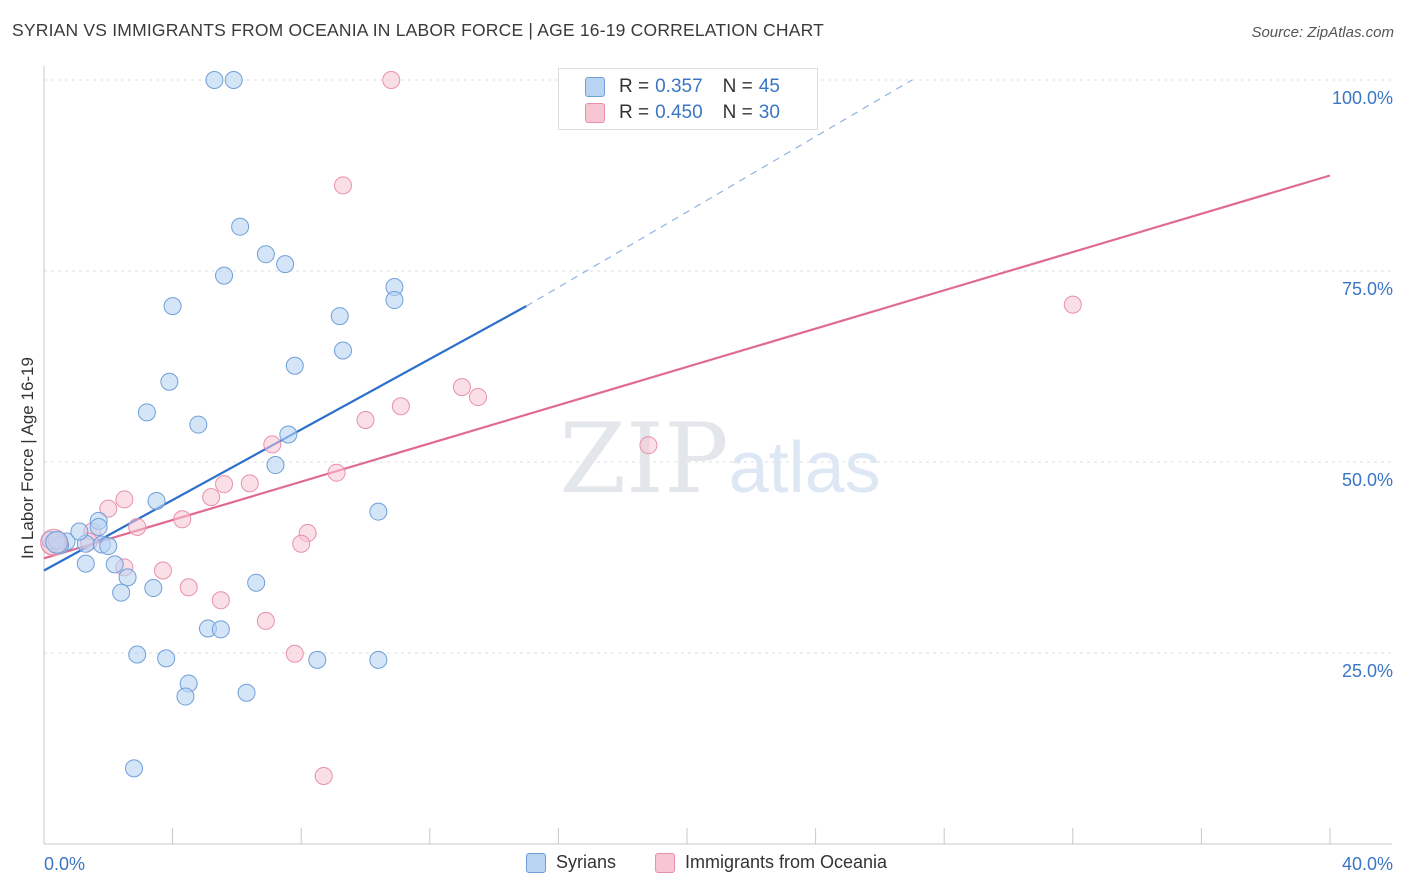 The height and width of the screenshot is (892, 1406). I want to click on syrians-legend-swatch, so click(536, 862).